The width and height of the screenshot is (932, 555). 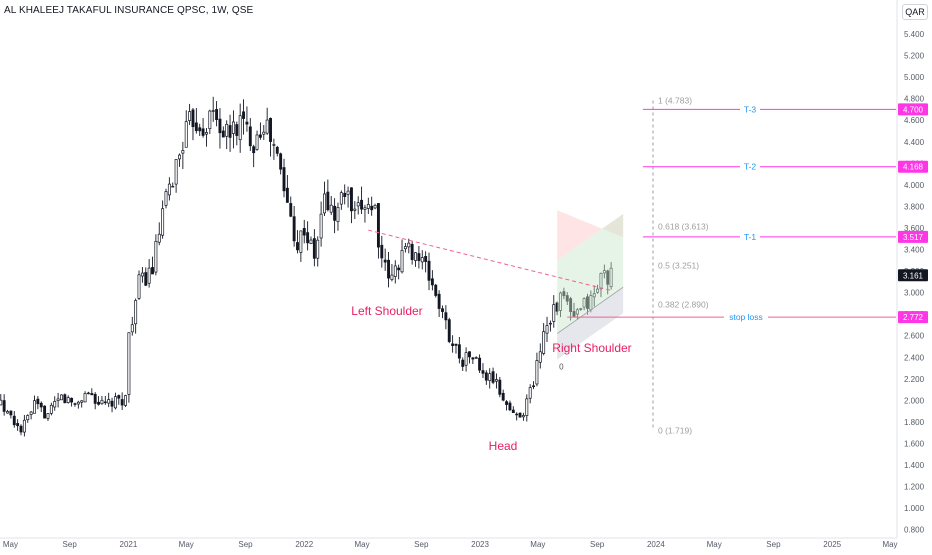 What do you see at coordinates (386, 311) in the screenshot?
I see `left-shoulder-label: Left Shoulder` at bounding box center [386, 311].